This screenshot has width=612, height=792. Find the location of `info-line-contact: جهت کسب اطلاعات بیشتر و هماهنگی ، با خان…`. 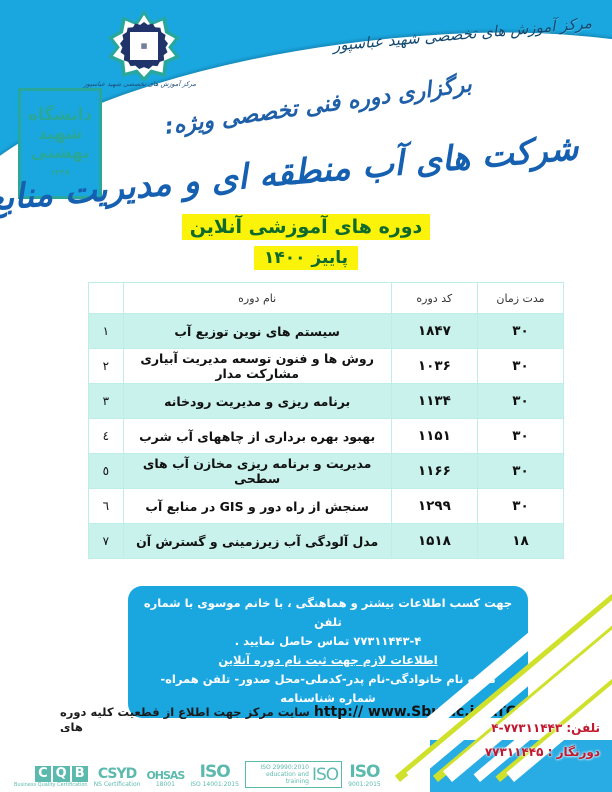

info-line-contact: جهت کسب اطلاعات بیشتر و هماهنگی ، با خان… is located at coordinates (328, 612).